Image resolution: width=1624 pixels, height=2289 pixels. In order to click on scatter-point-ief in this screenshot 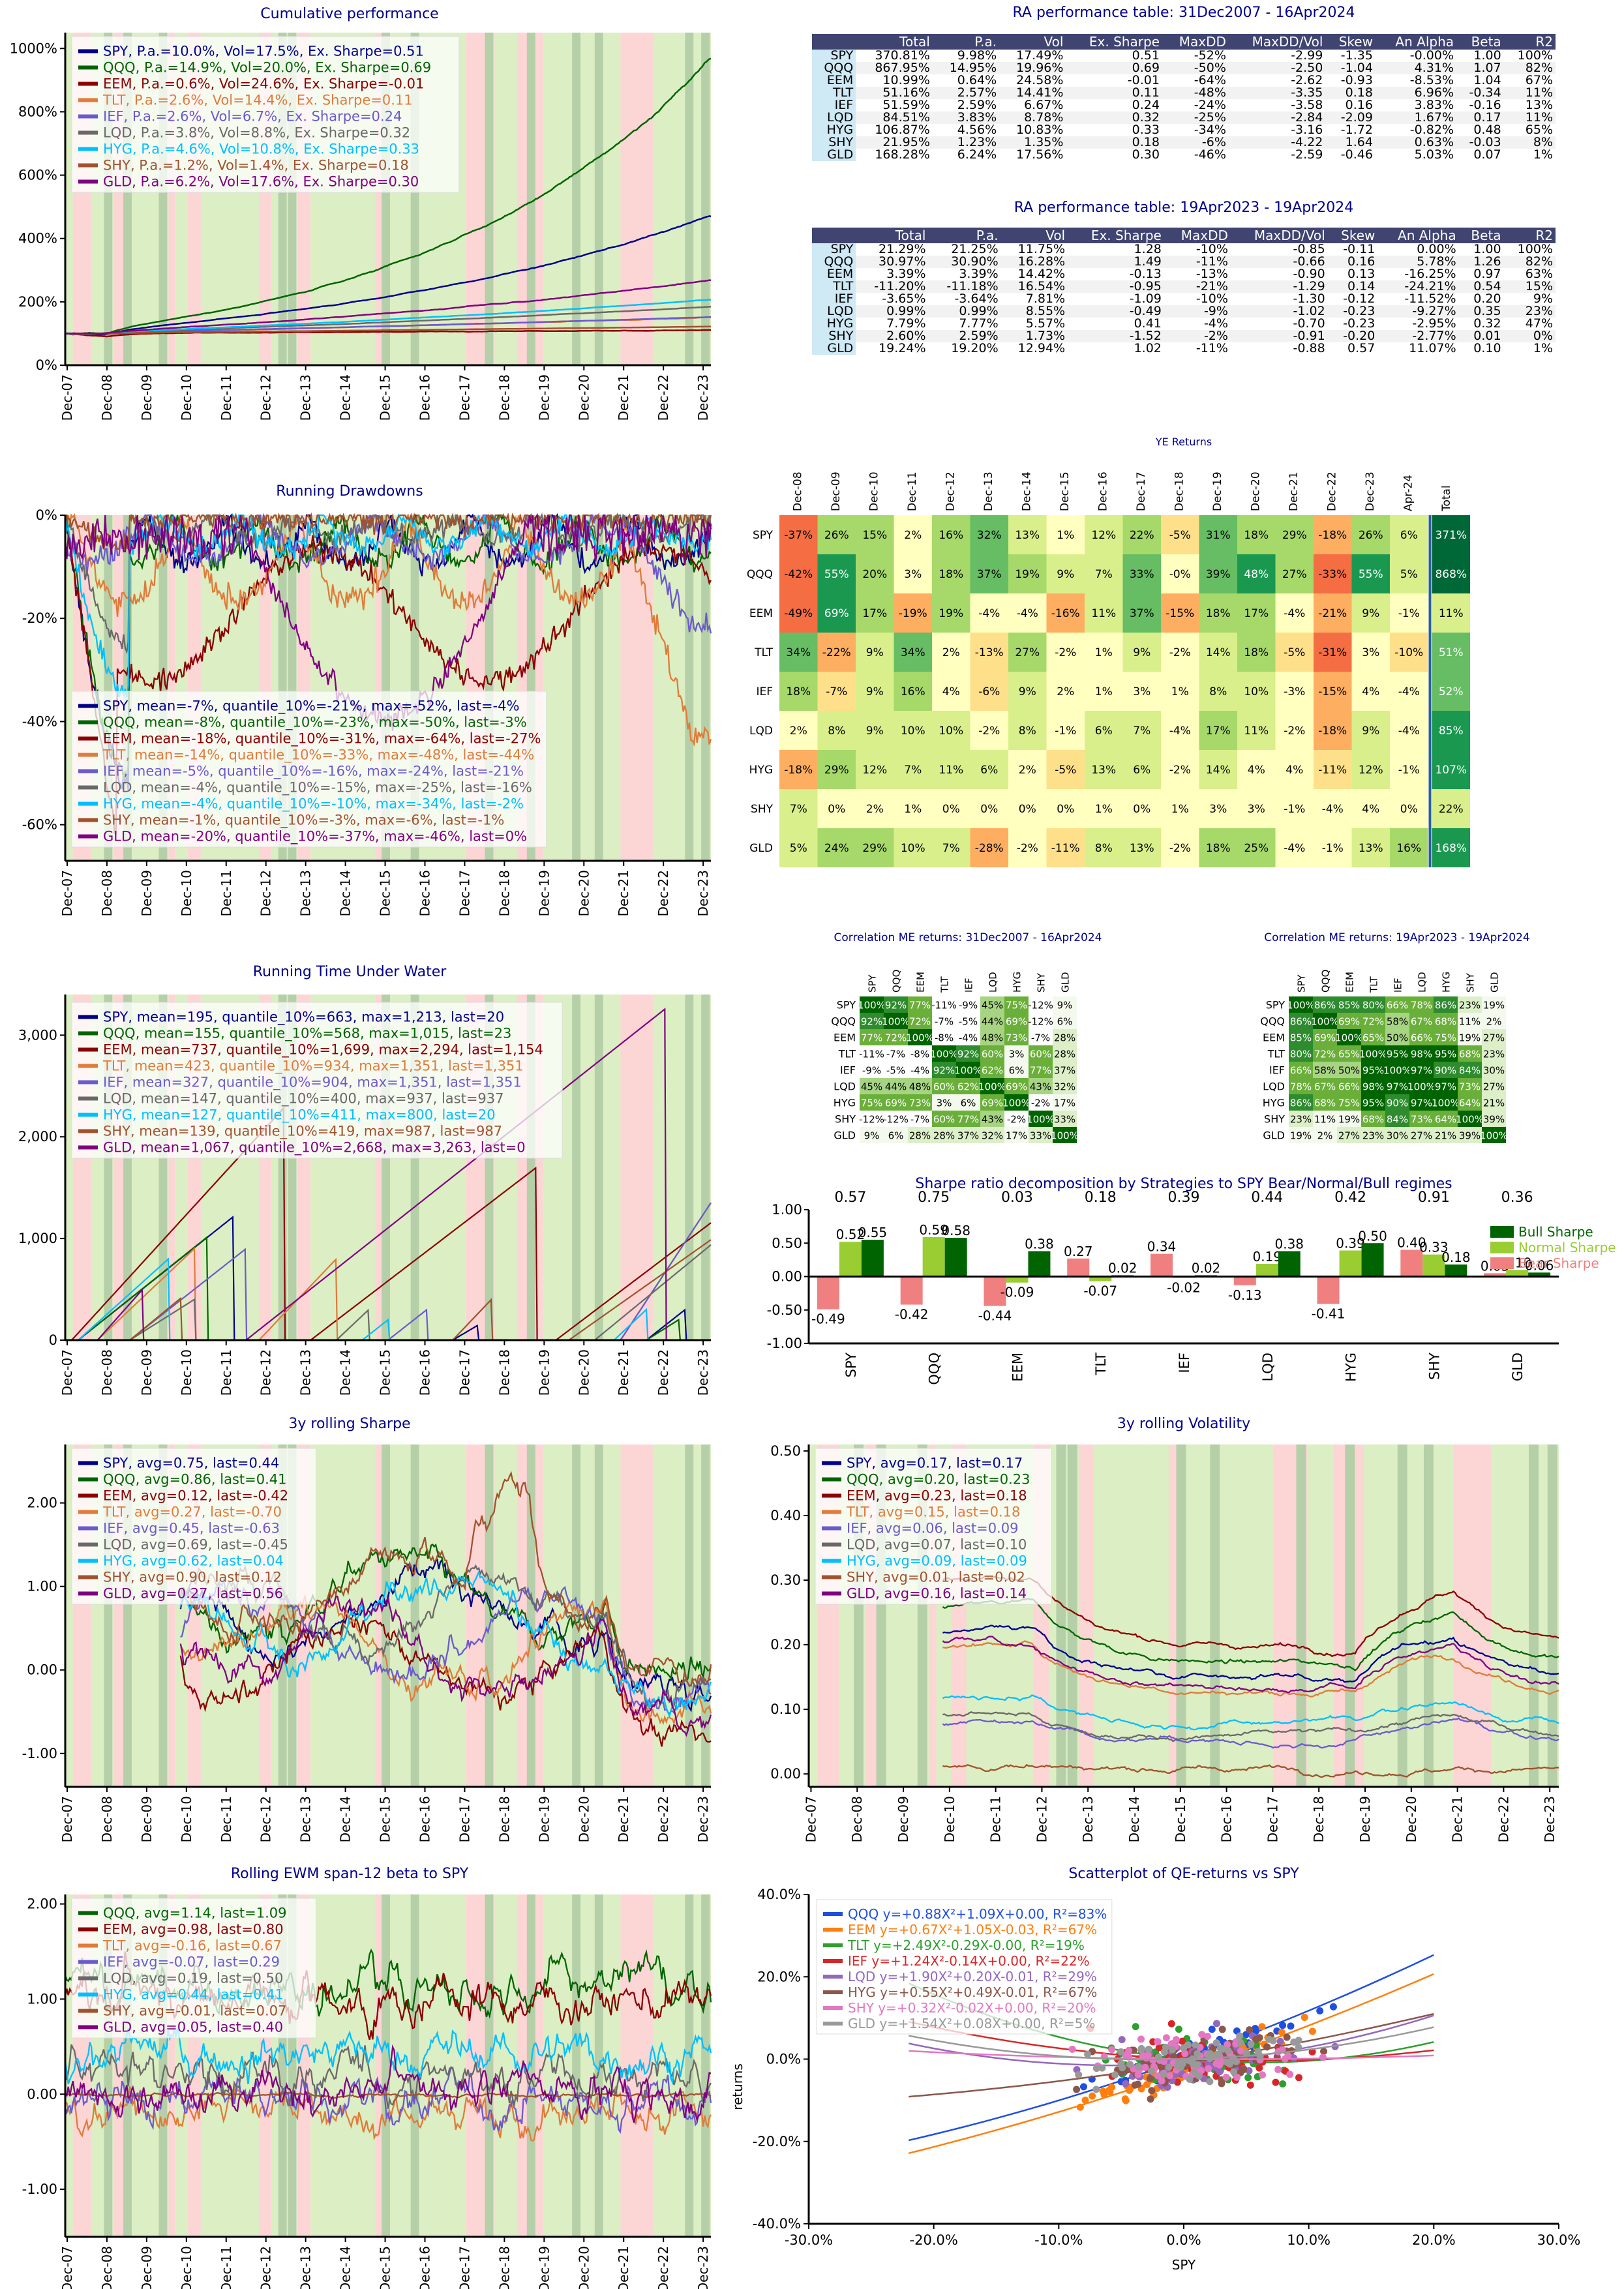, I will do `click(1298, 2078)`.